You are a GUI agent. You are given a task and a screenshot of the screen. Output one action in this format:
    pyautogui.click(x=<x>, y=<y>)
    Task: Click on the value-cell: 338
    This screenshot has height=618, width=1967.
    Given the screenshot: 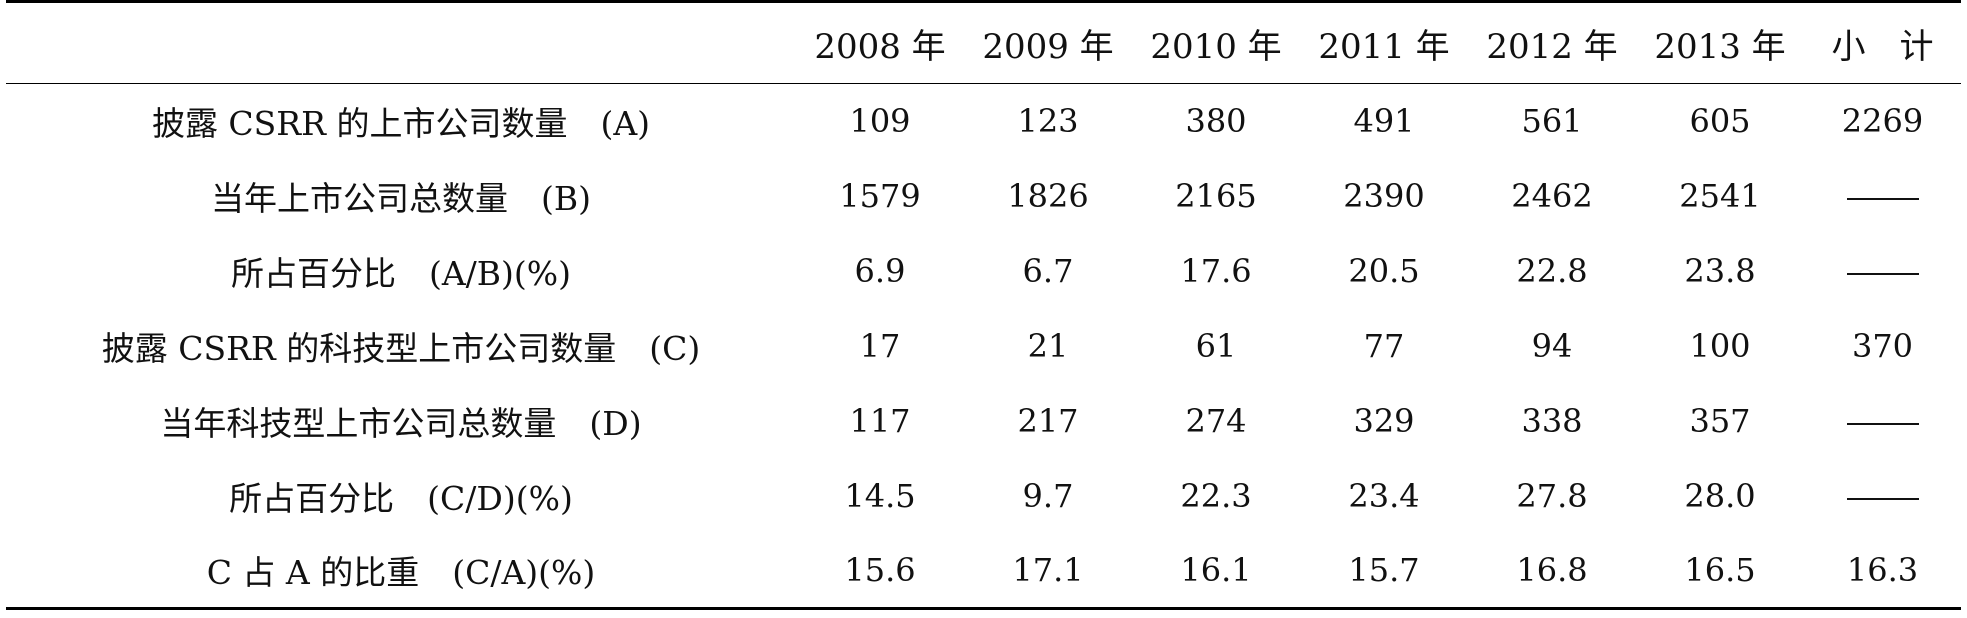 What is the action you would take?
    pyautogui.click(x=1552, y=421)
    